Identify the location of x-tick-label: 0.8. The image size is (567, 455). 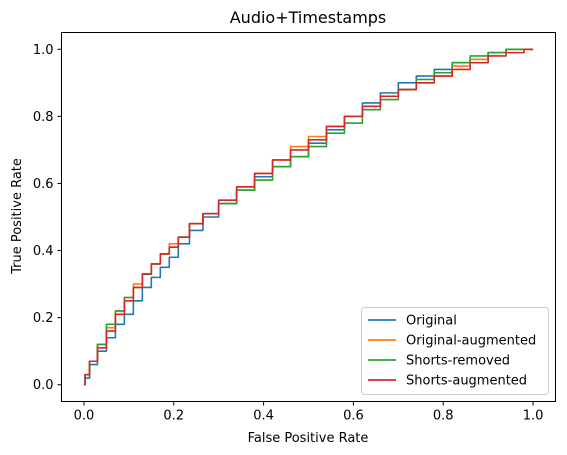
(443, 416).